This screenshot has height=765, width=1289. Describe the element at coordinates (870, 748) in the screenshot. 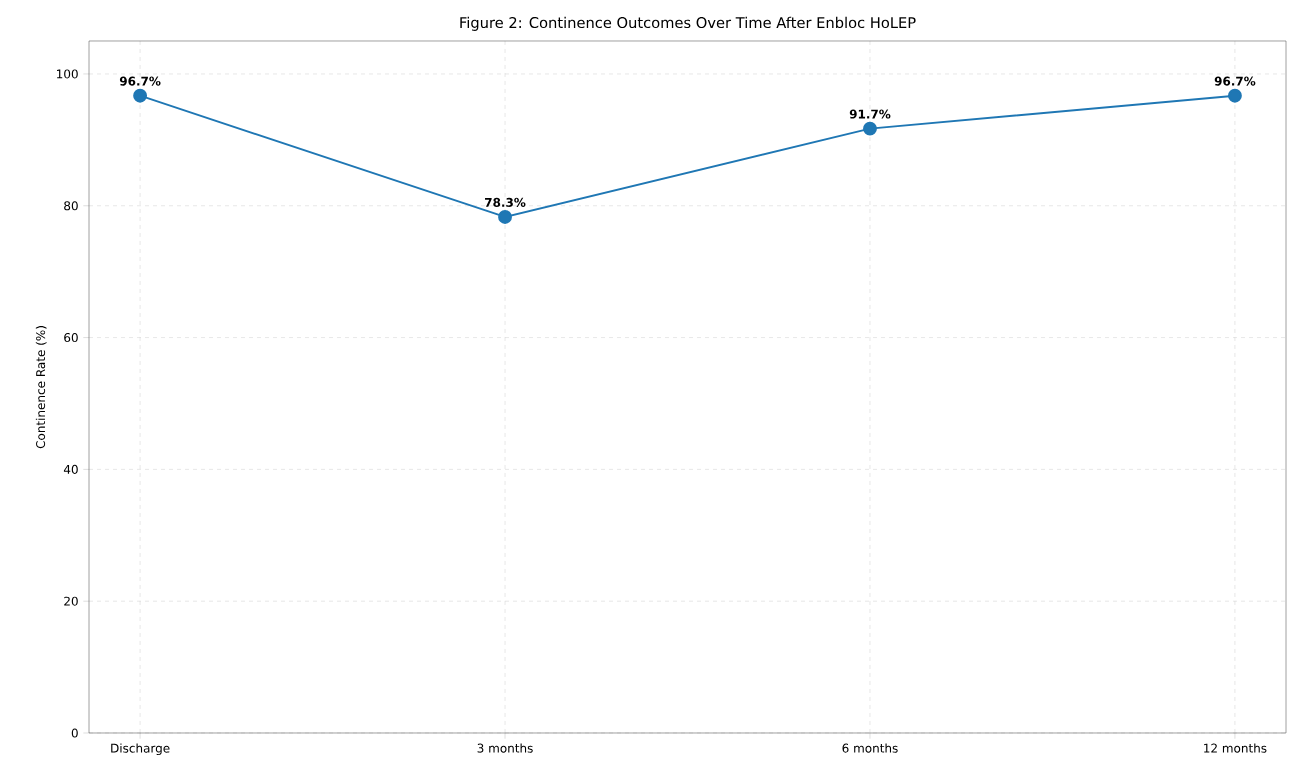

I see `x-tick-label: 6 months` at that location.